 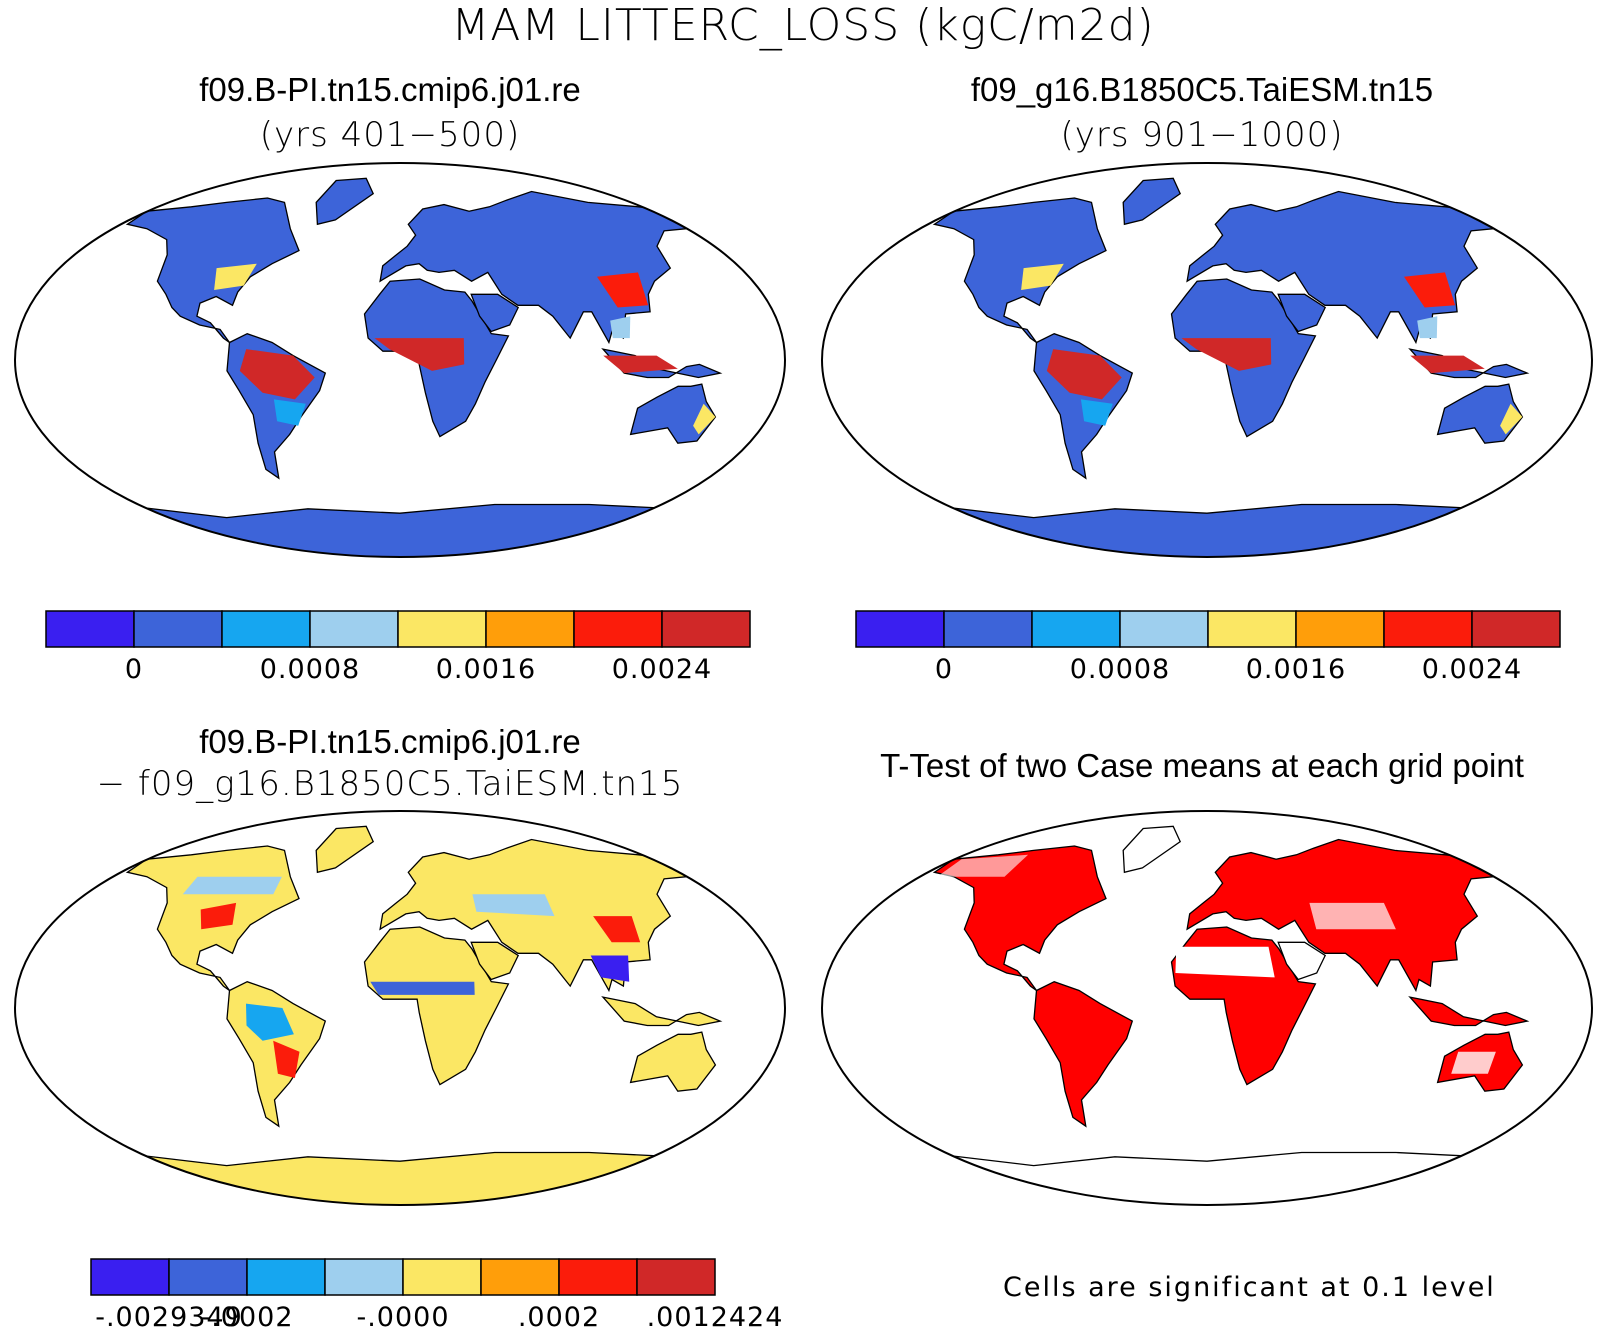 What do you see at coordinates (436, 1006) in the screenshot?
I see `land-africa` at bounding box center [436, 1006].